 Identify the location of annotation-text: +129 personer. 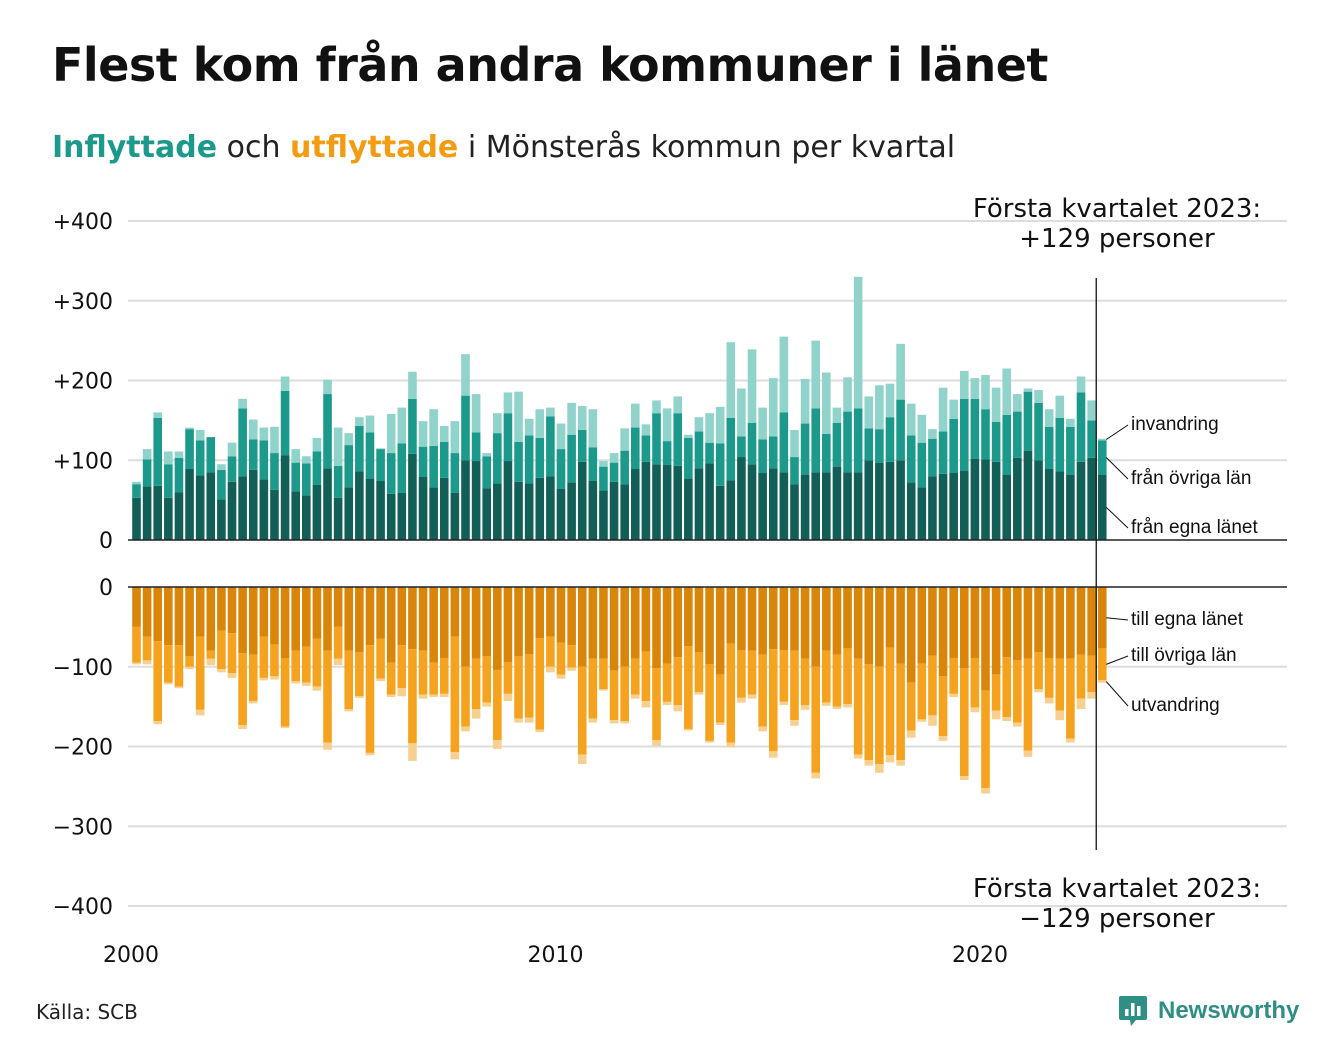
(1117, 239).